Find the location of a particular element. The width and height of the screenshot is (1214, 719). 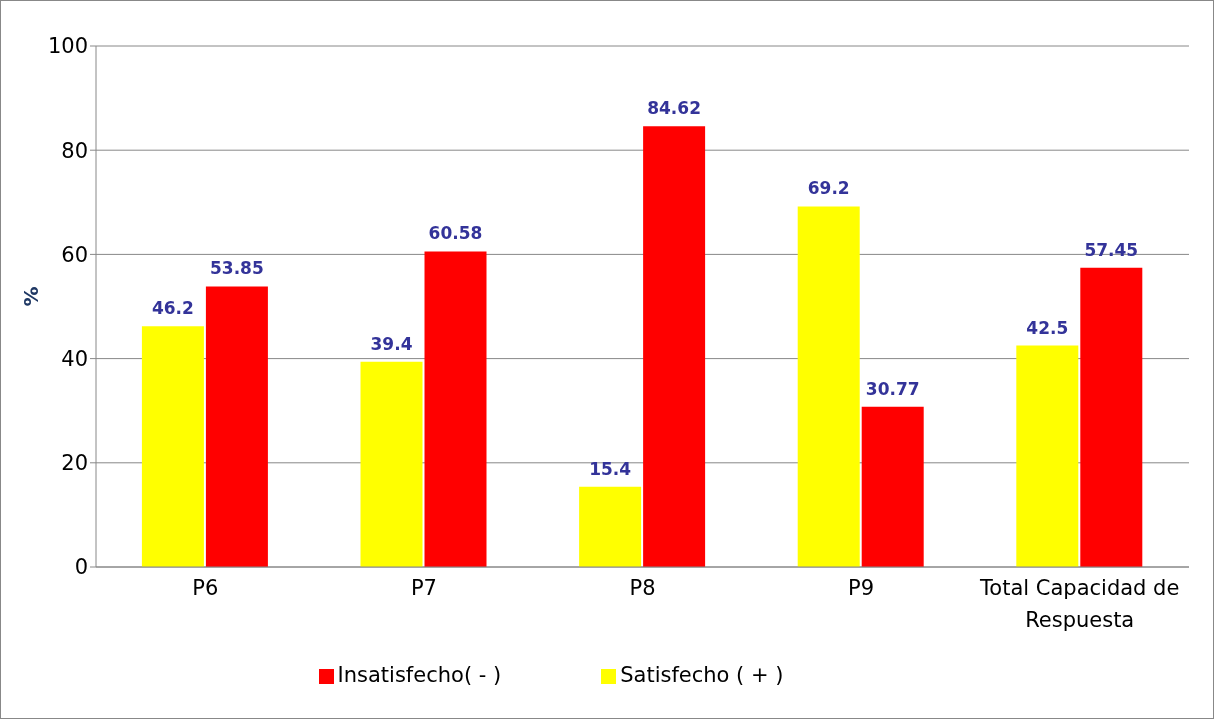

data-label: 46.2 is located at coordinates (172, 308).